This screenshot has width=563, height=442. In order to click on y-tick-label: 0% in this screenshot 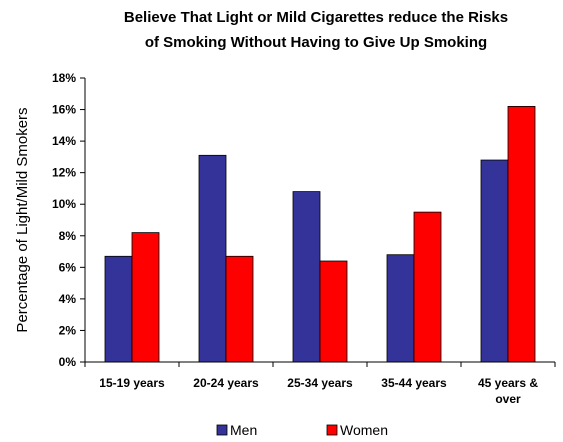, I will do `click(68, 362)`.